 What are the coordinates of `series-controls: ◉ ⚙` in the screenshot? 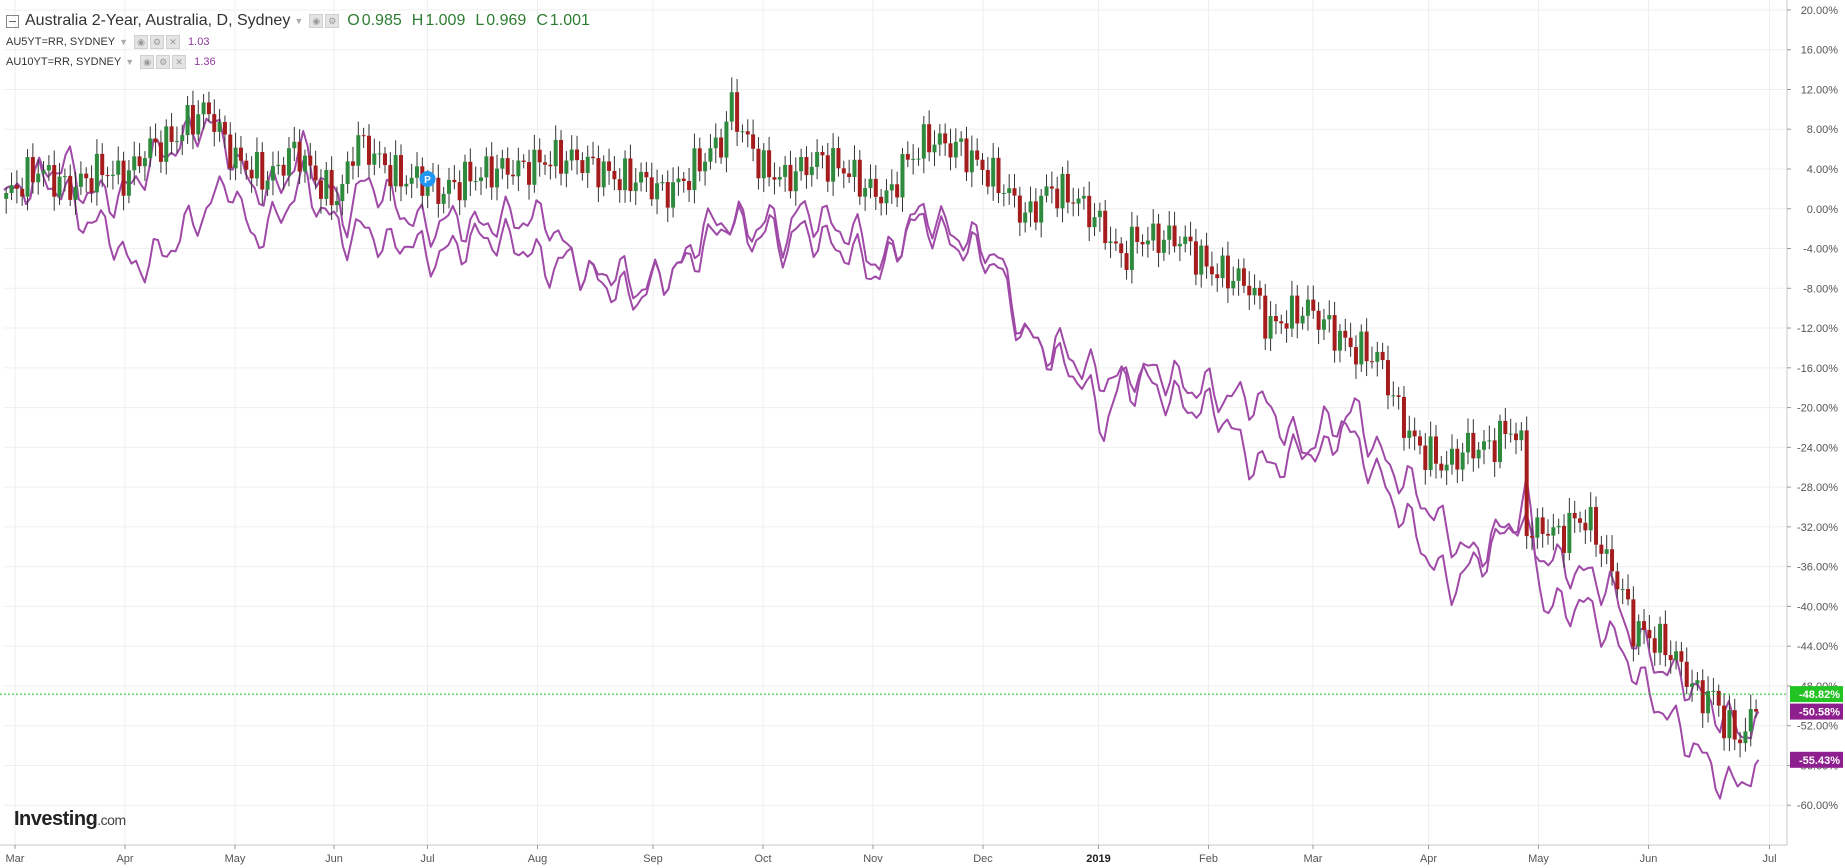 It's located at (324, 21).